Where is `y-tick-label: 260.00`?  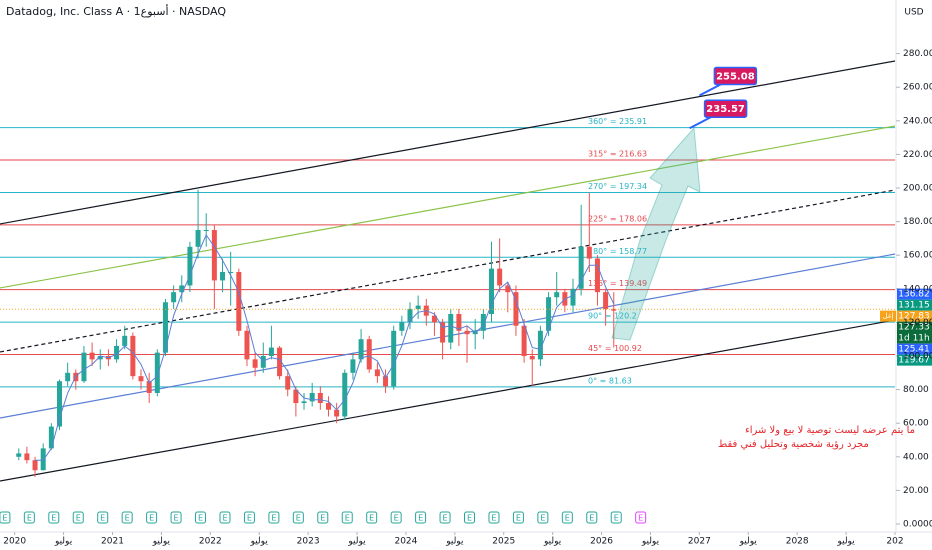 y-tick-label: 260.00 is located at coordinates (917, 88).